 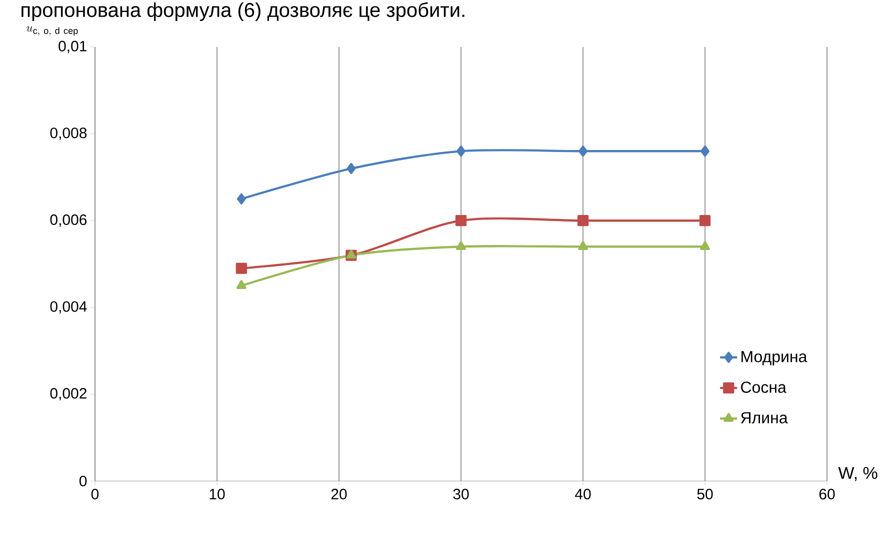 What do you see at coordinates (339, 494) in the screenshot?
I see `x-tick-label: 20` at bounding box center [339, 494].